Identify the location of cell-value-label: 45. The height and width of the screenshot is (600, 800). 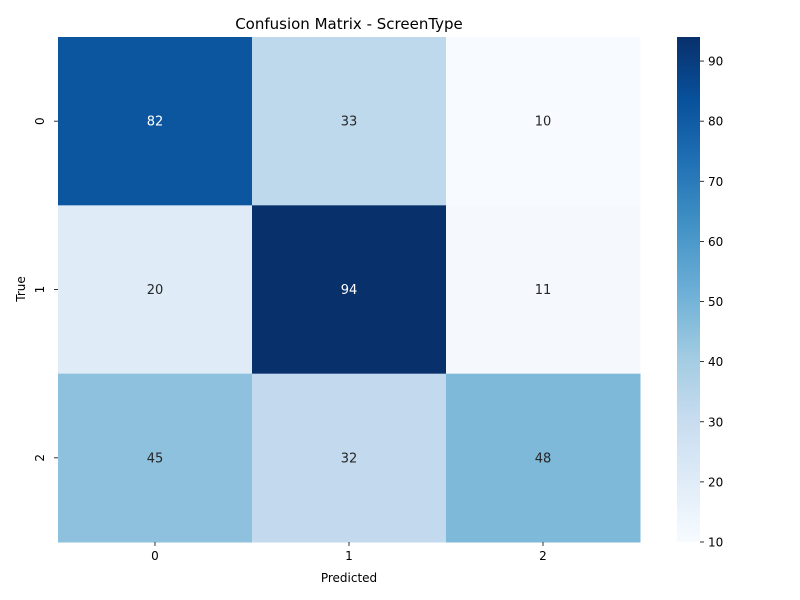
(155, 458).